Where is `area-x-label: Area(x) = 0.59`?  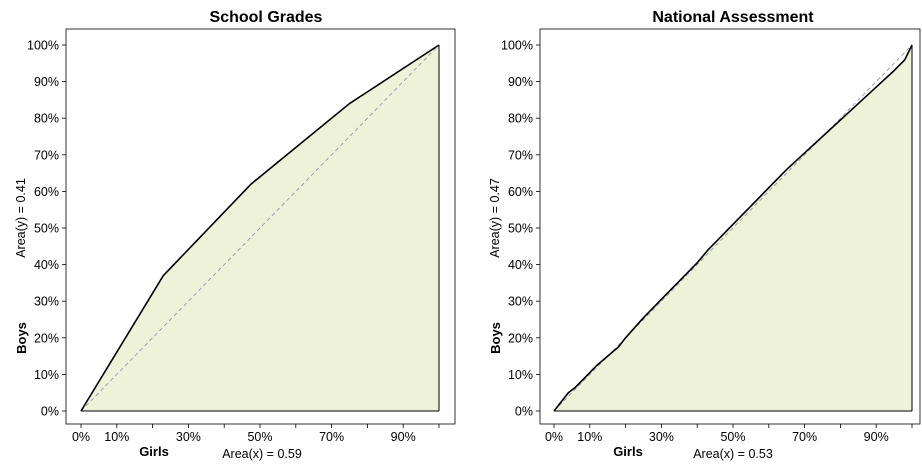 area-x-label: Area(x) = 0.59 is located at coordinates (262, 454).